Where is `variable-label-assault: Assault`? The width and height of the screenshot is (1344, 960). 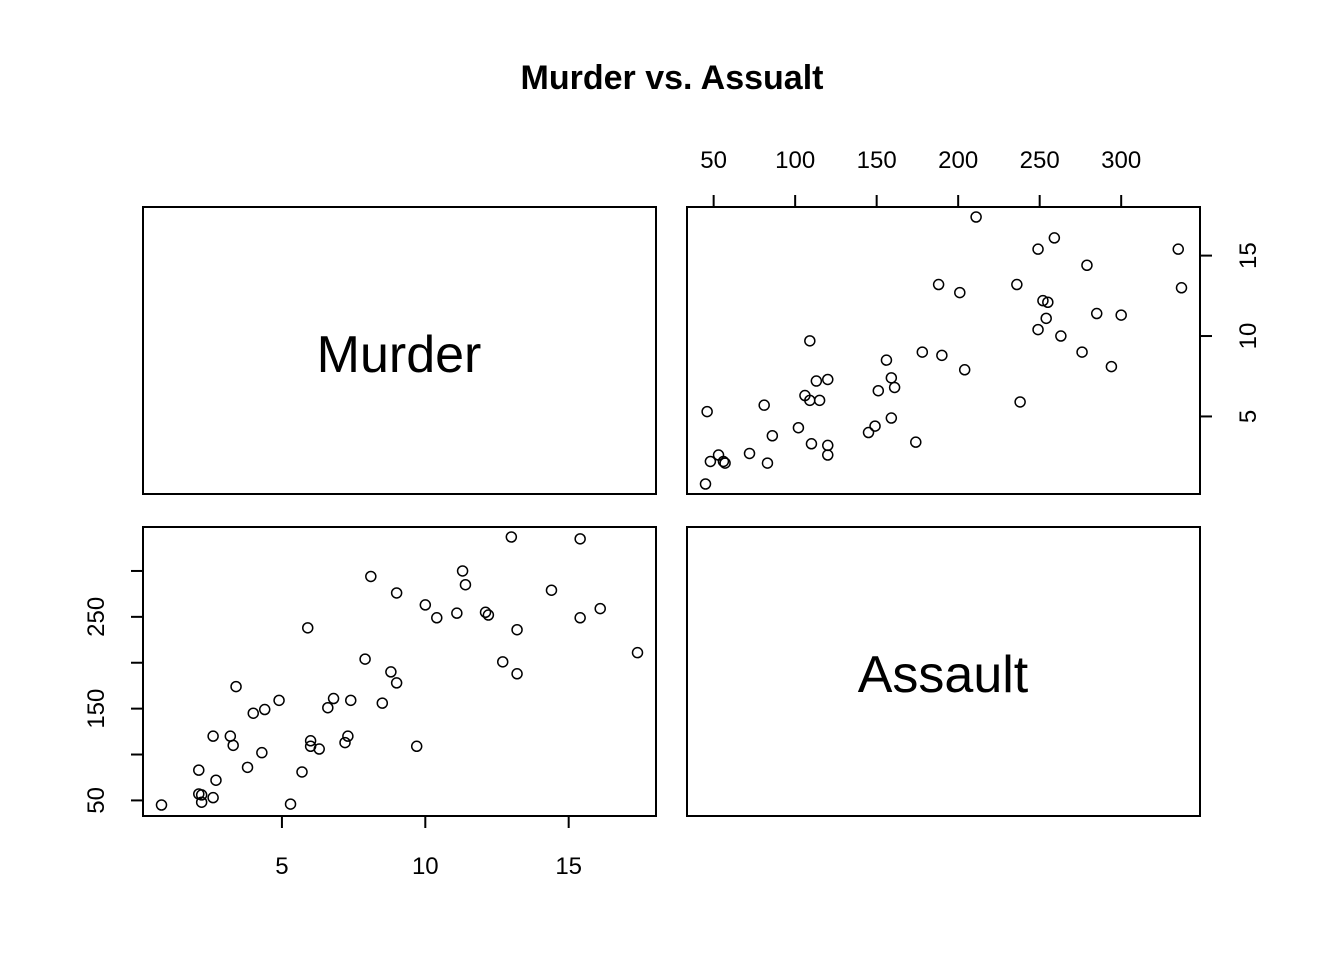
variable-label-assault: Assault is located at coordinates (943, 675).